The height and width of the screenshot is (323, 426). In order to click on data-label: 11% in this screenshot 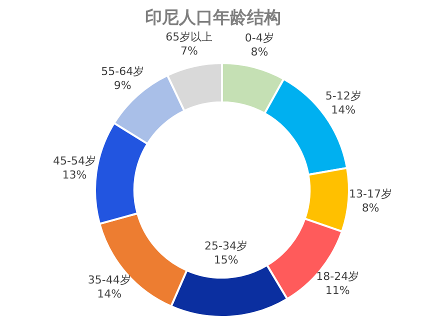, I will do `click(337, 290)`.